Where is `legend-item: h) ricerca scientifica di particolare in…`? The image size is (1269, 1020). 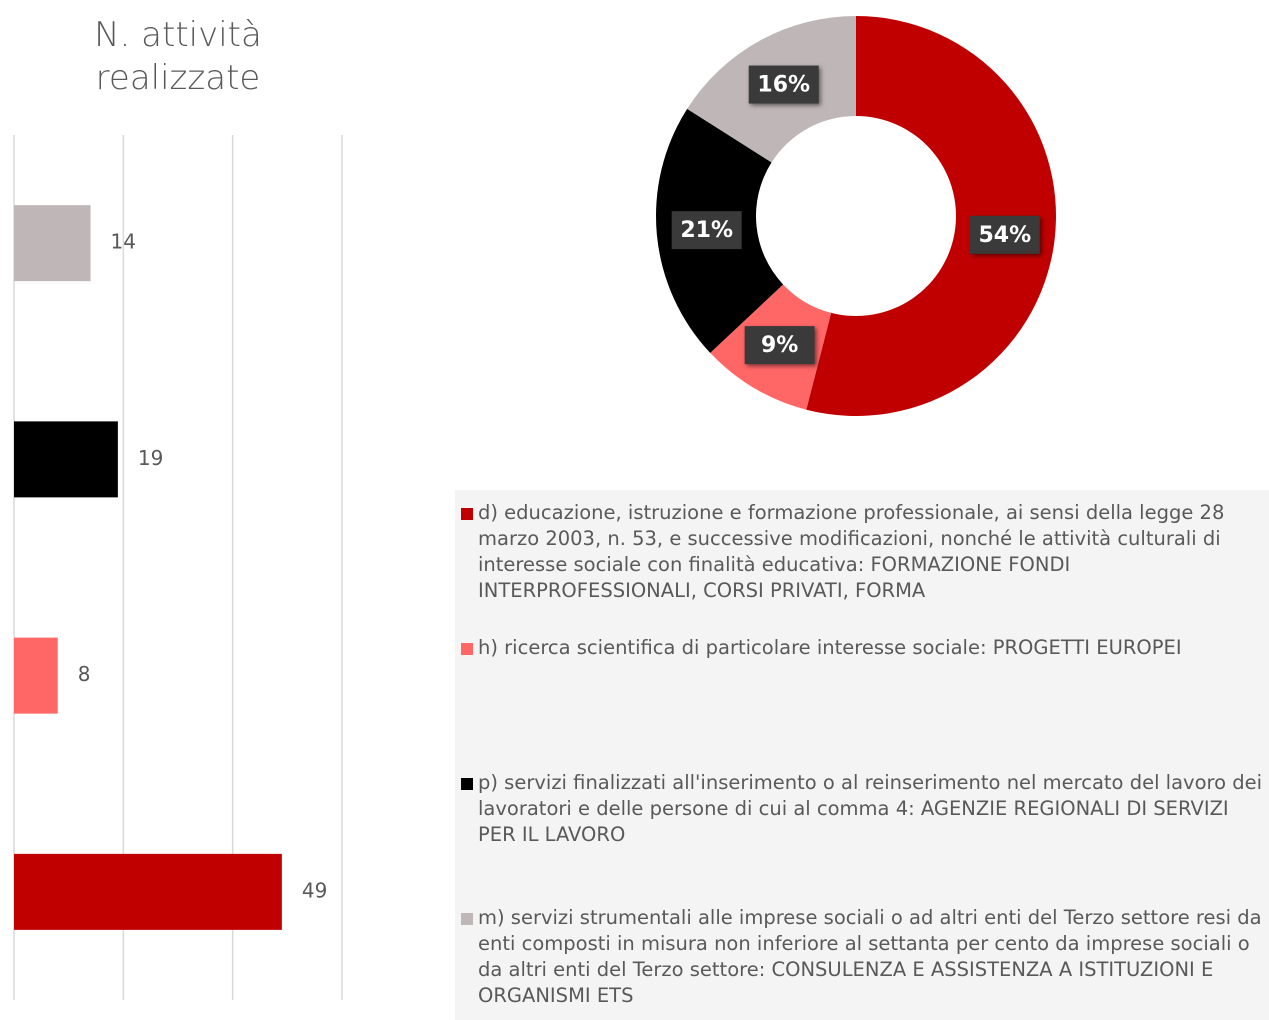
legend-item: h) ricerca scientifica di particolare in… is located at coordinates (864, 648).